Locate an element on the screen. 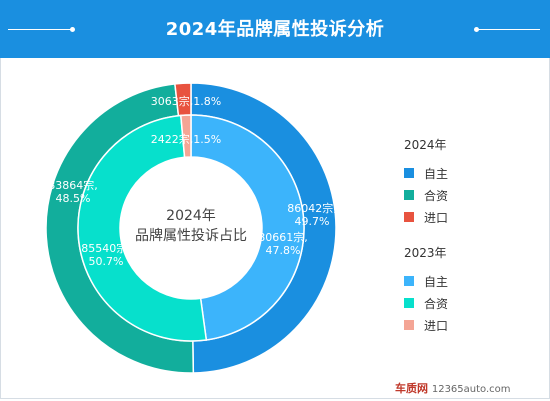 Image resolution: width=550 pixels, height=401 pixels. page-header: 2024年品牌属性投诉分析 is located at coordinates (275, 29).